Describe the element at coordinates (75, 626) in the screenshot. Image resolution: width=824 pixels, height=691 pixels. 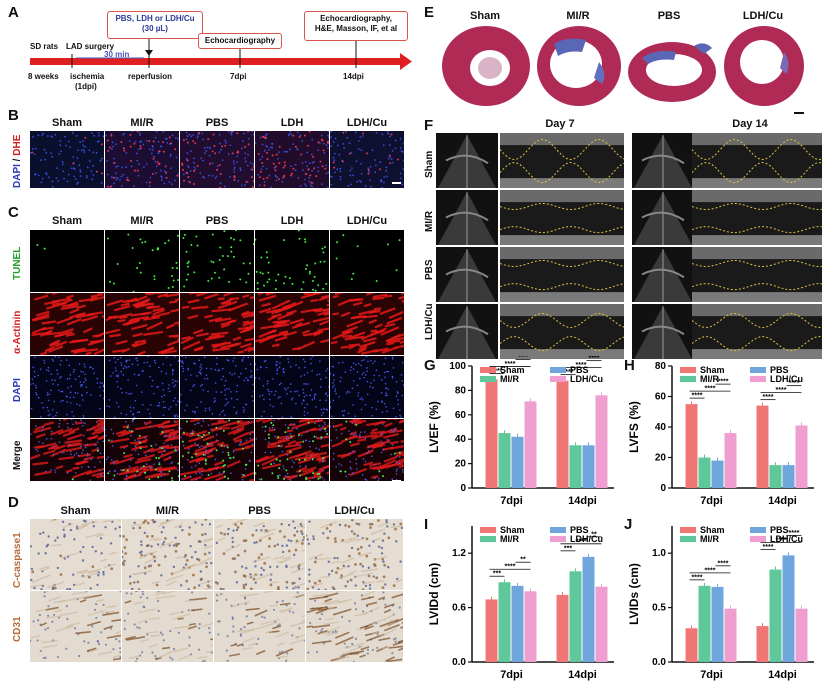
I see `d-image-cd31-sham` at that location.